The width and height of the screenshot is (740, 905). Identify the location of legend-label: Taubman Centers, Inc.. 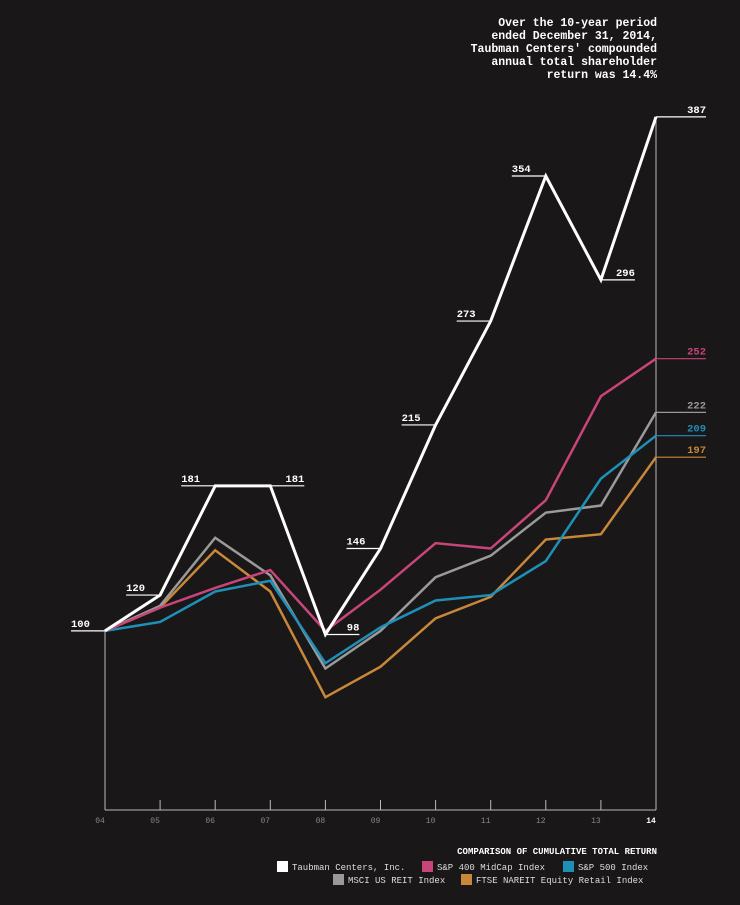
(348, 868).